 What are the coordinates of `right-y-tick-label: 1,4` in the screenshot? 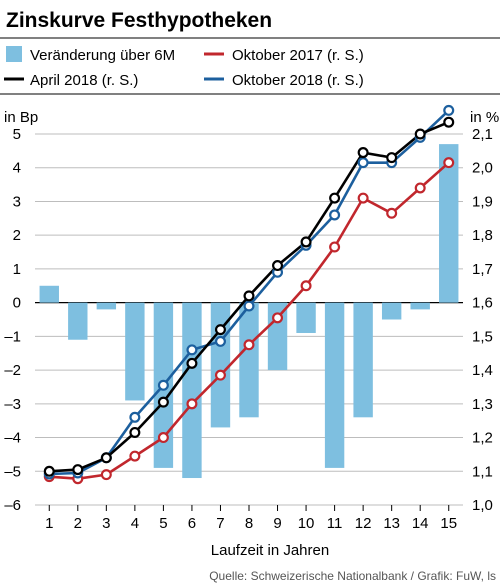 It's located at (482, 370).